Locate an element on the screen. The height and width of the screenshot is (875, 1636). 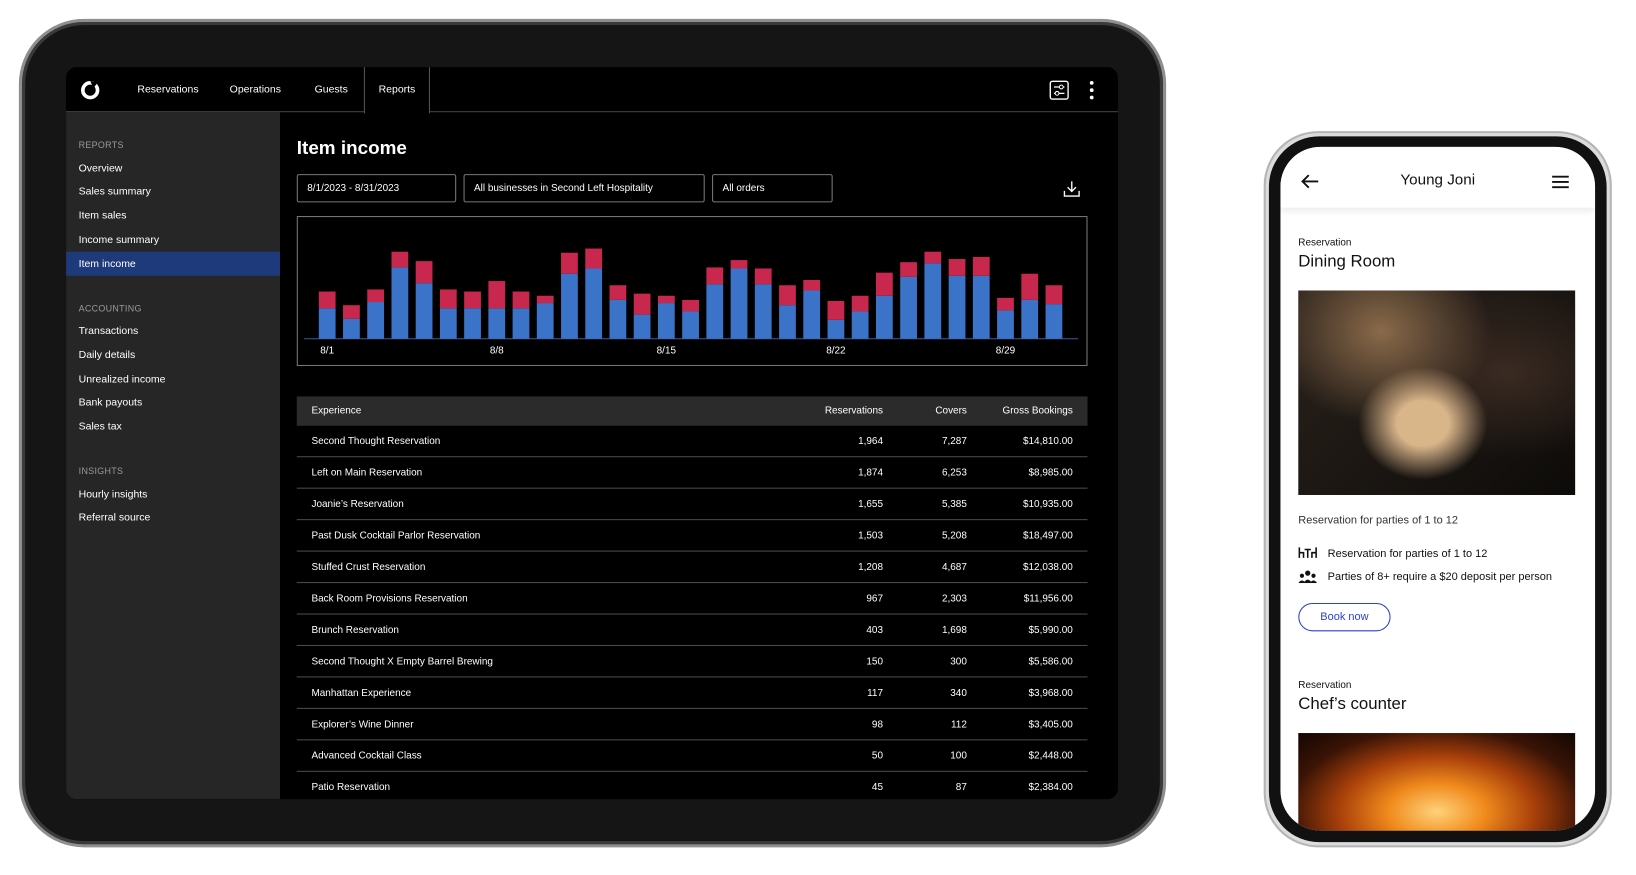
card-description: Reservation for parties of 1 to 12 is located at coordinates (1378, 520).